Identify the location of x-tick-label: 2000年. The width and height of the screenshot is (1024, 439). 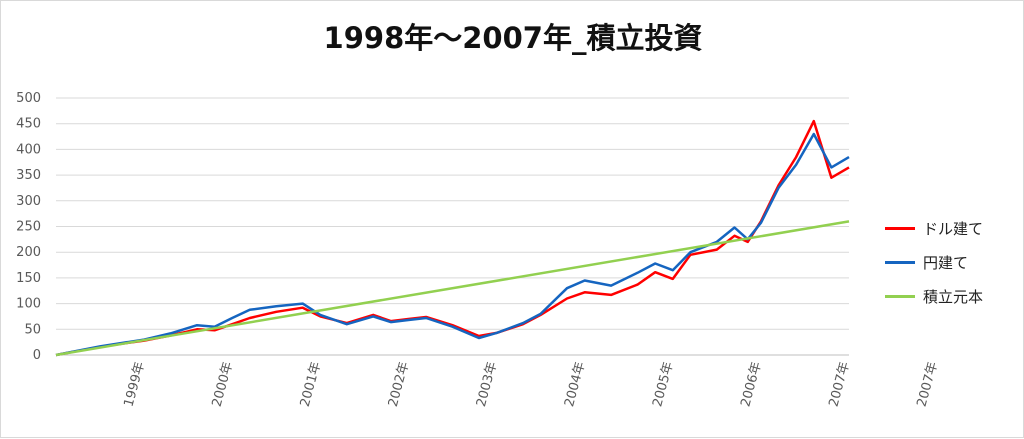
(223, 384).